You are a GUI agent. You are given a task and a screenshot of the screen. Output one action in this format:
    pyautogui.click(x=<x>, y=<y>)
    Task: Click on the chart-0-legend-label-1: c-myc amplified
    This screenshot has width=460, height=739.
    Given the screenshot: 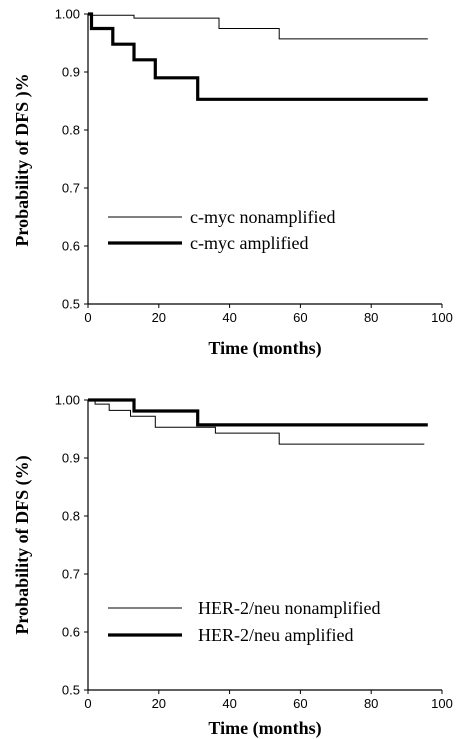 What is the action you would take?
    pyautogui.click(x=249, y=243)
    